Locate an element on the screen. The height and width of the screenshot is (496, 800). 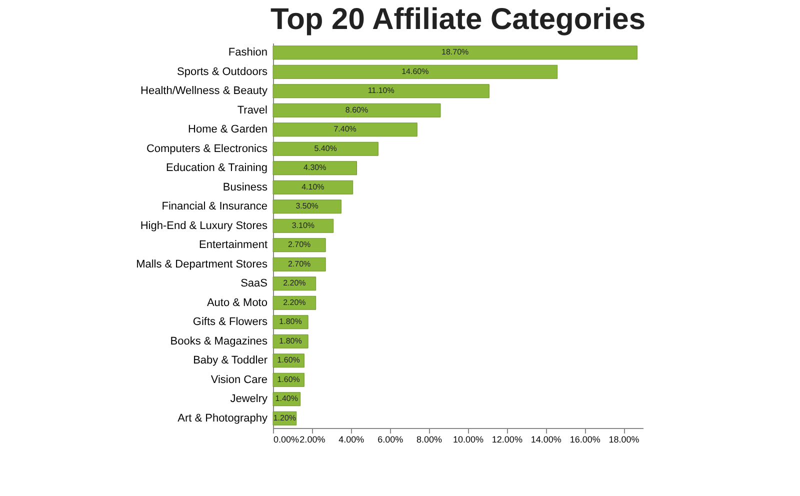
data-label: 3.50% is located at coordinates (307, 206).